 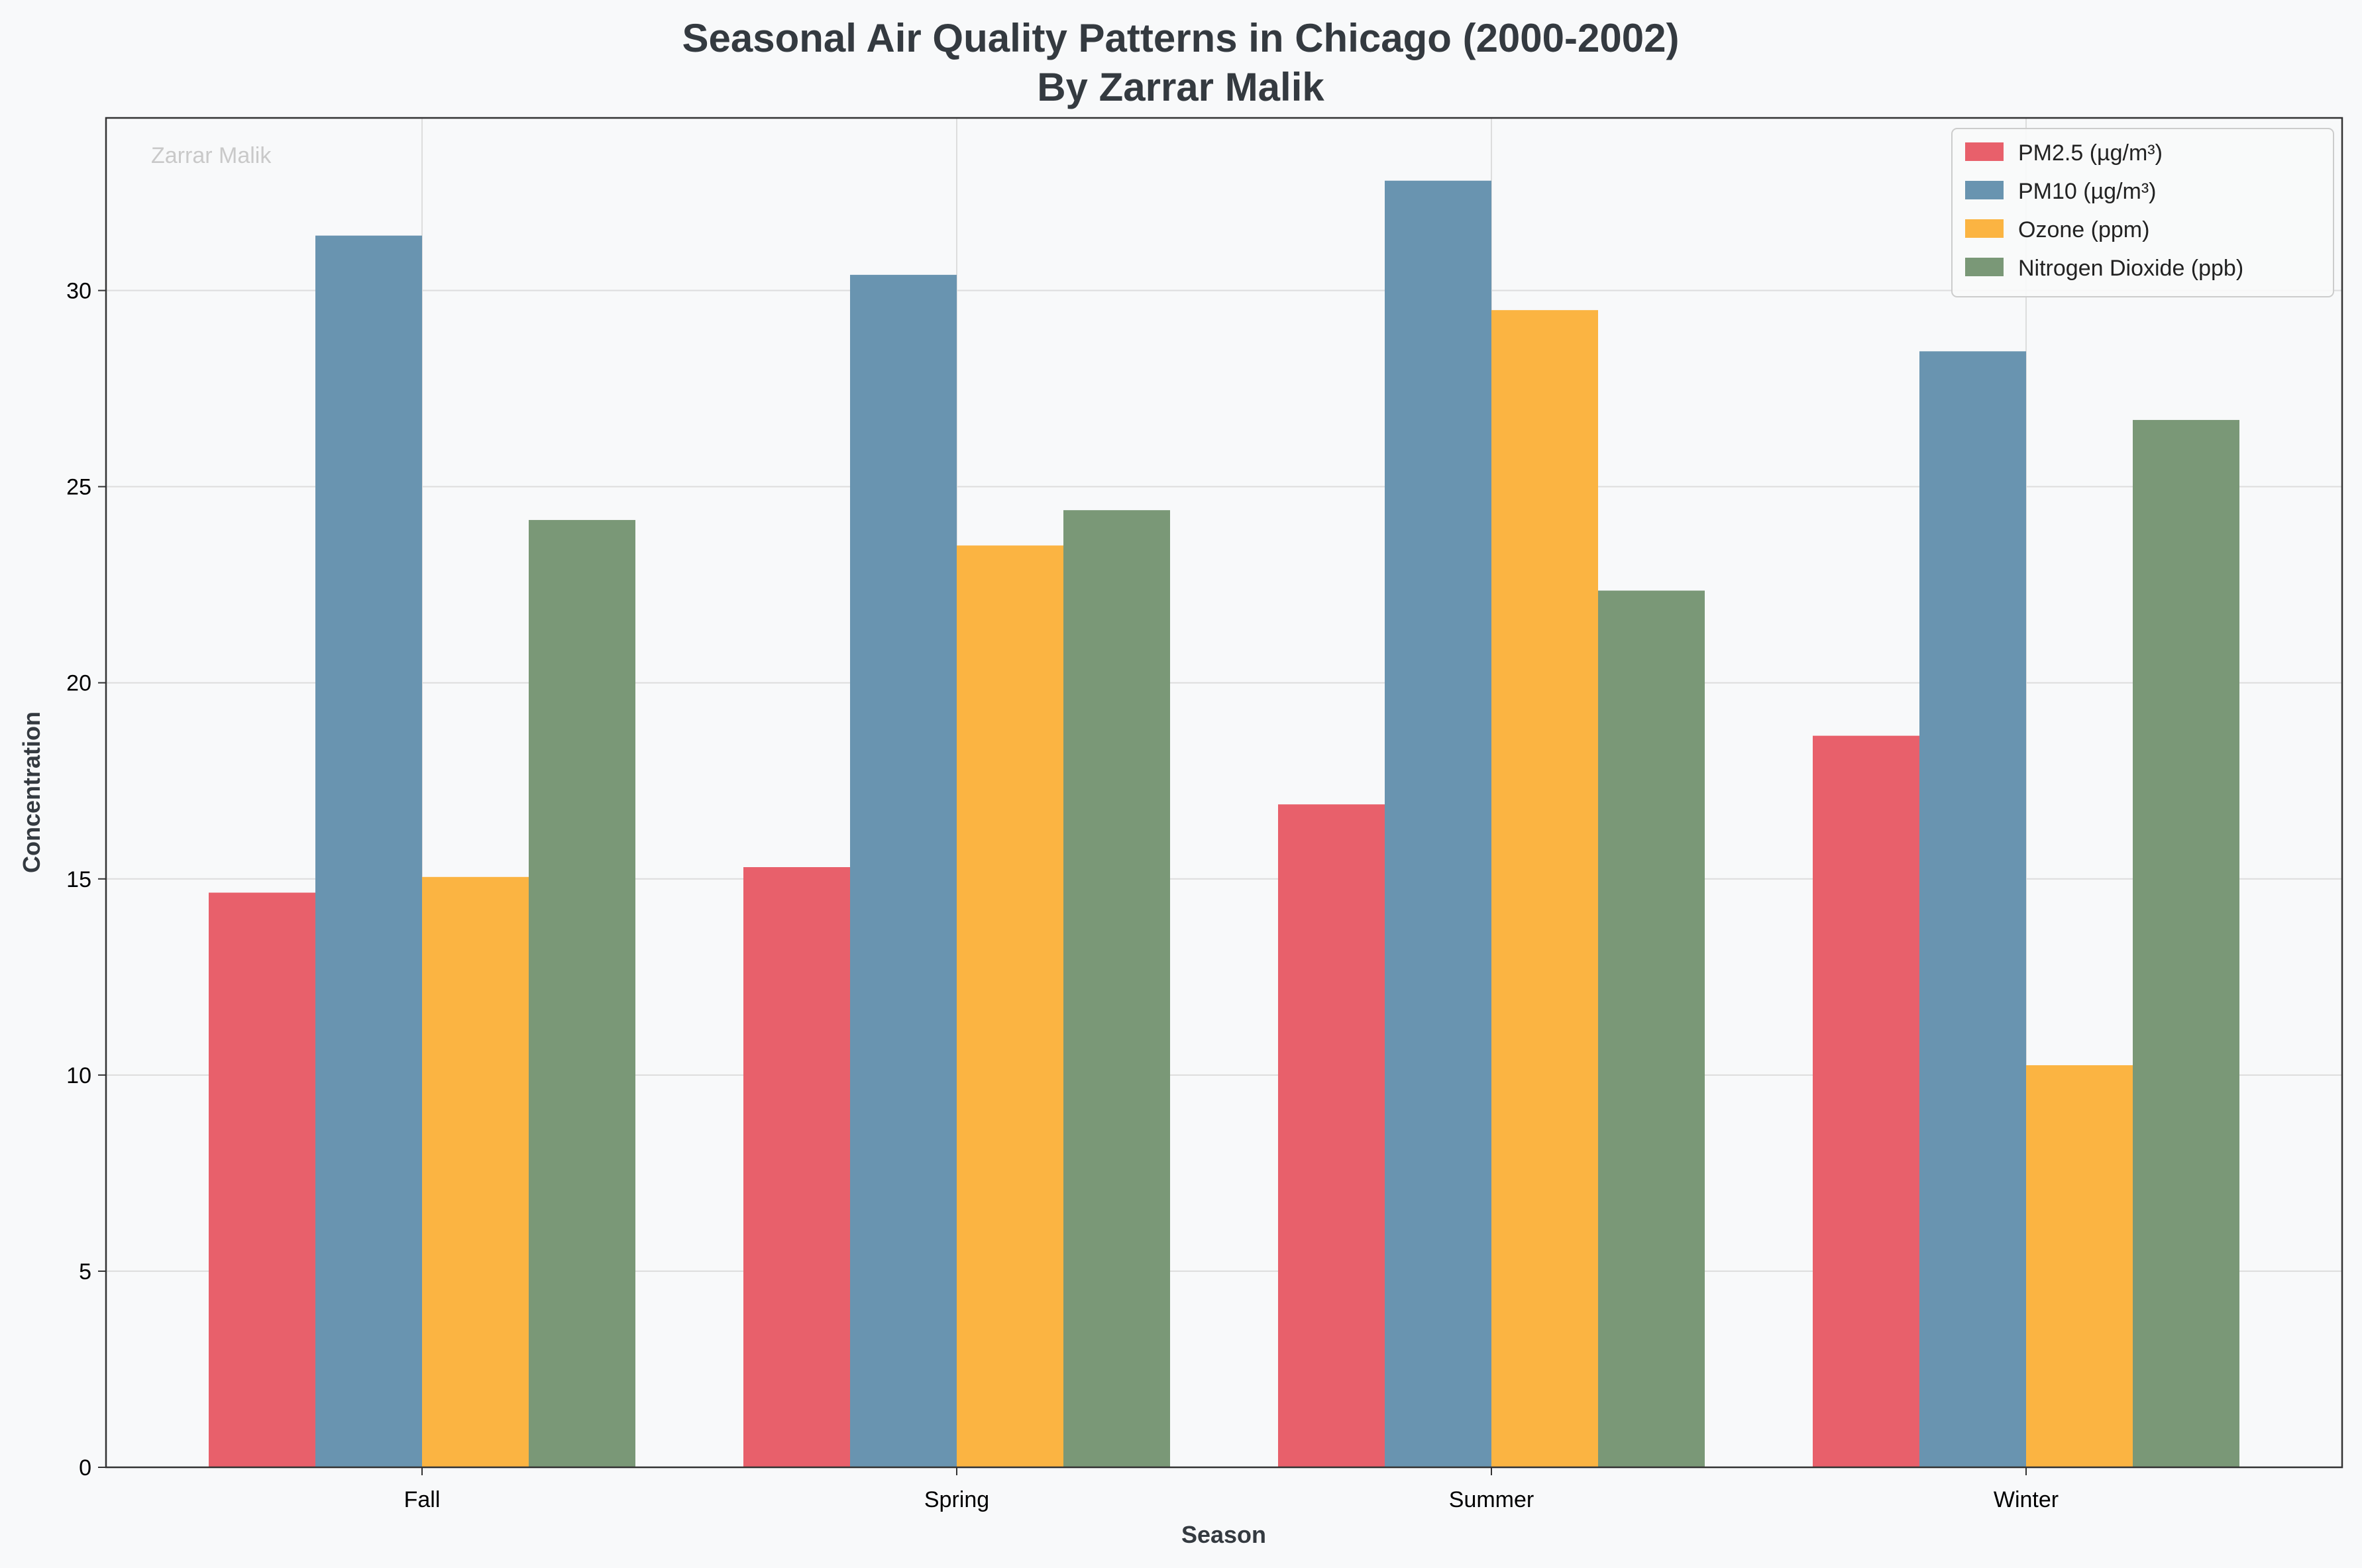 What do you see at coordinates (1651, 1028) in the screenshot?
I see `bar-series3-summer` at bounding box center [1651, 1028].